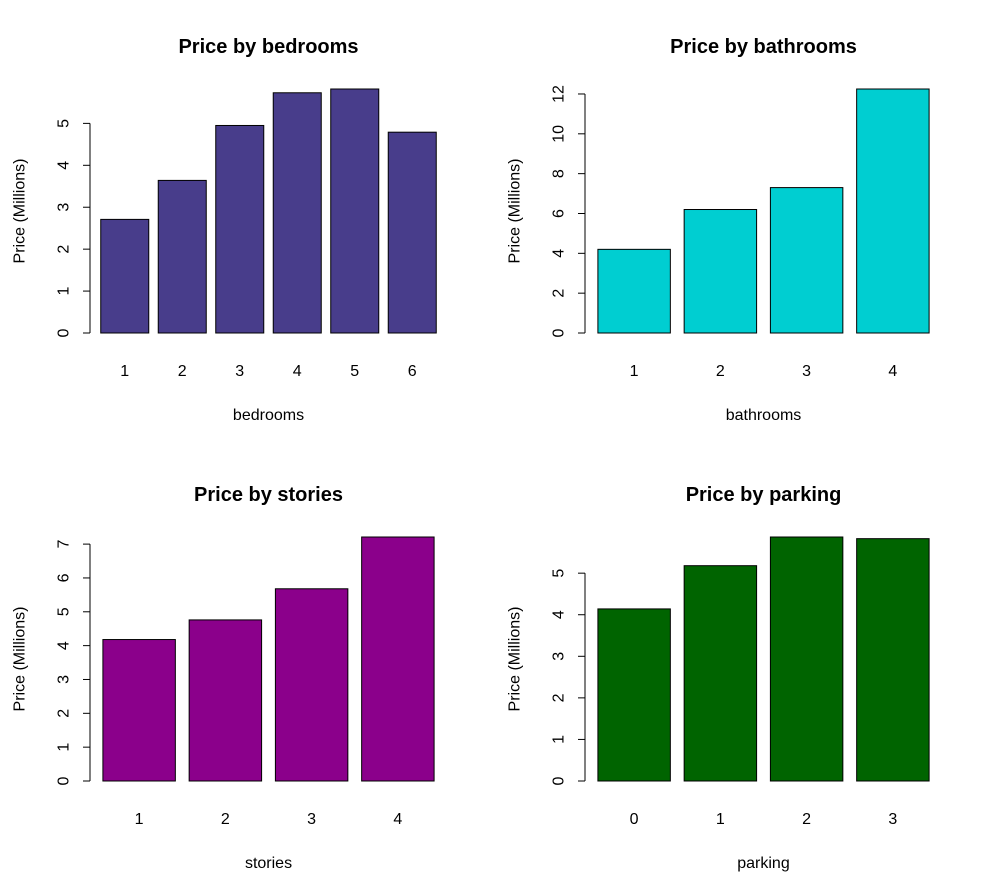  Describe the element at coordinates (559, 94) in the screenshot. I see `y-tick-label: 12` at that location.